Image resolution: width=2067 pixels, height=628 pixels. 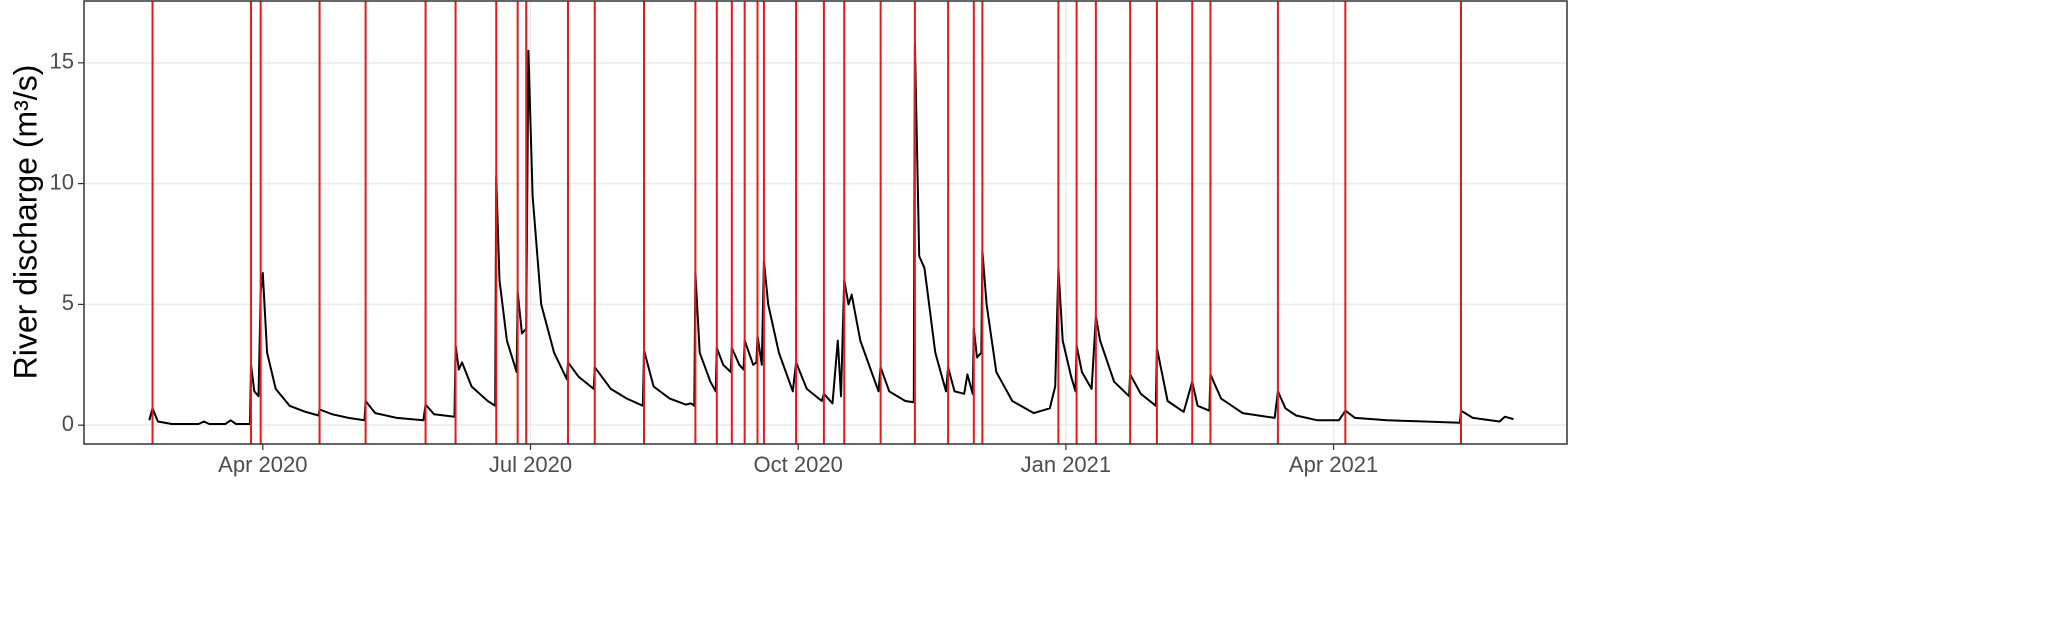 I want to click on y-tick-label: 5, so click(x=68, y=302).